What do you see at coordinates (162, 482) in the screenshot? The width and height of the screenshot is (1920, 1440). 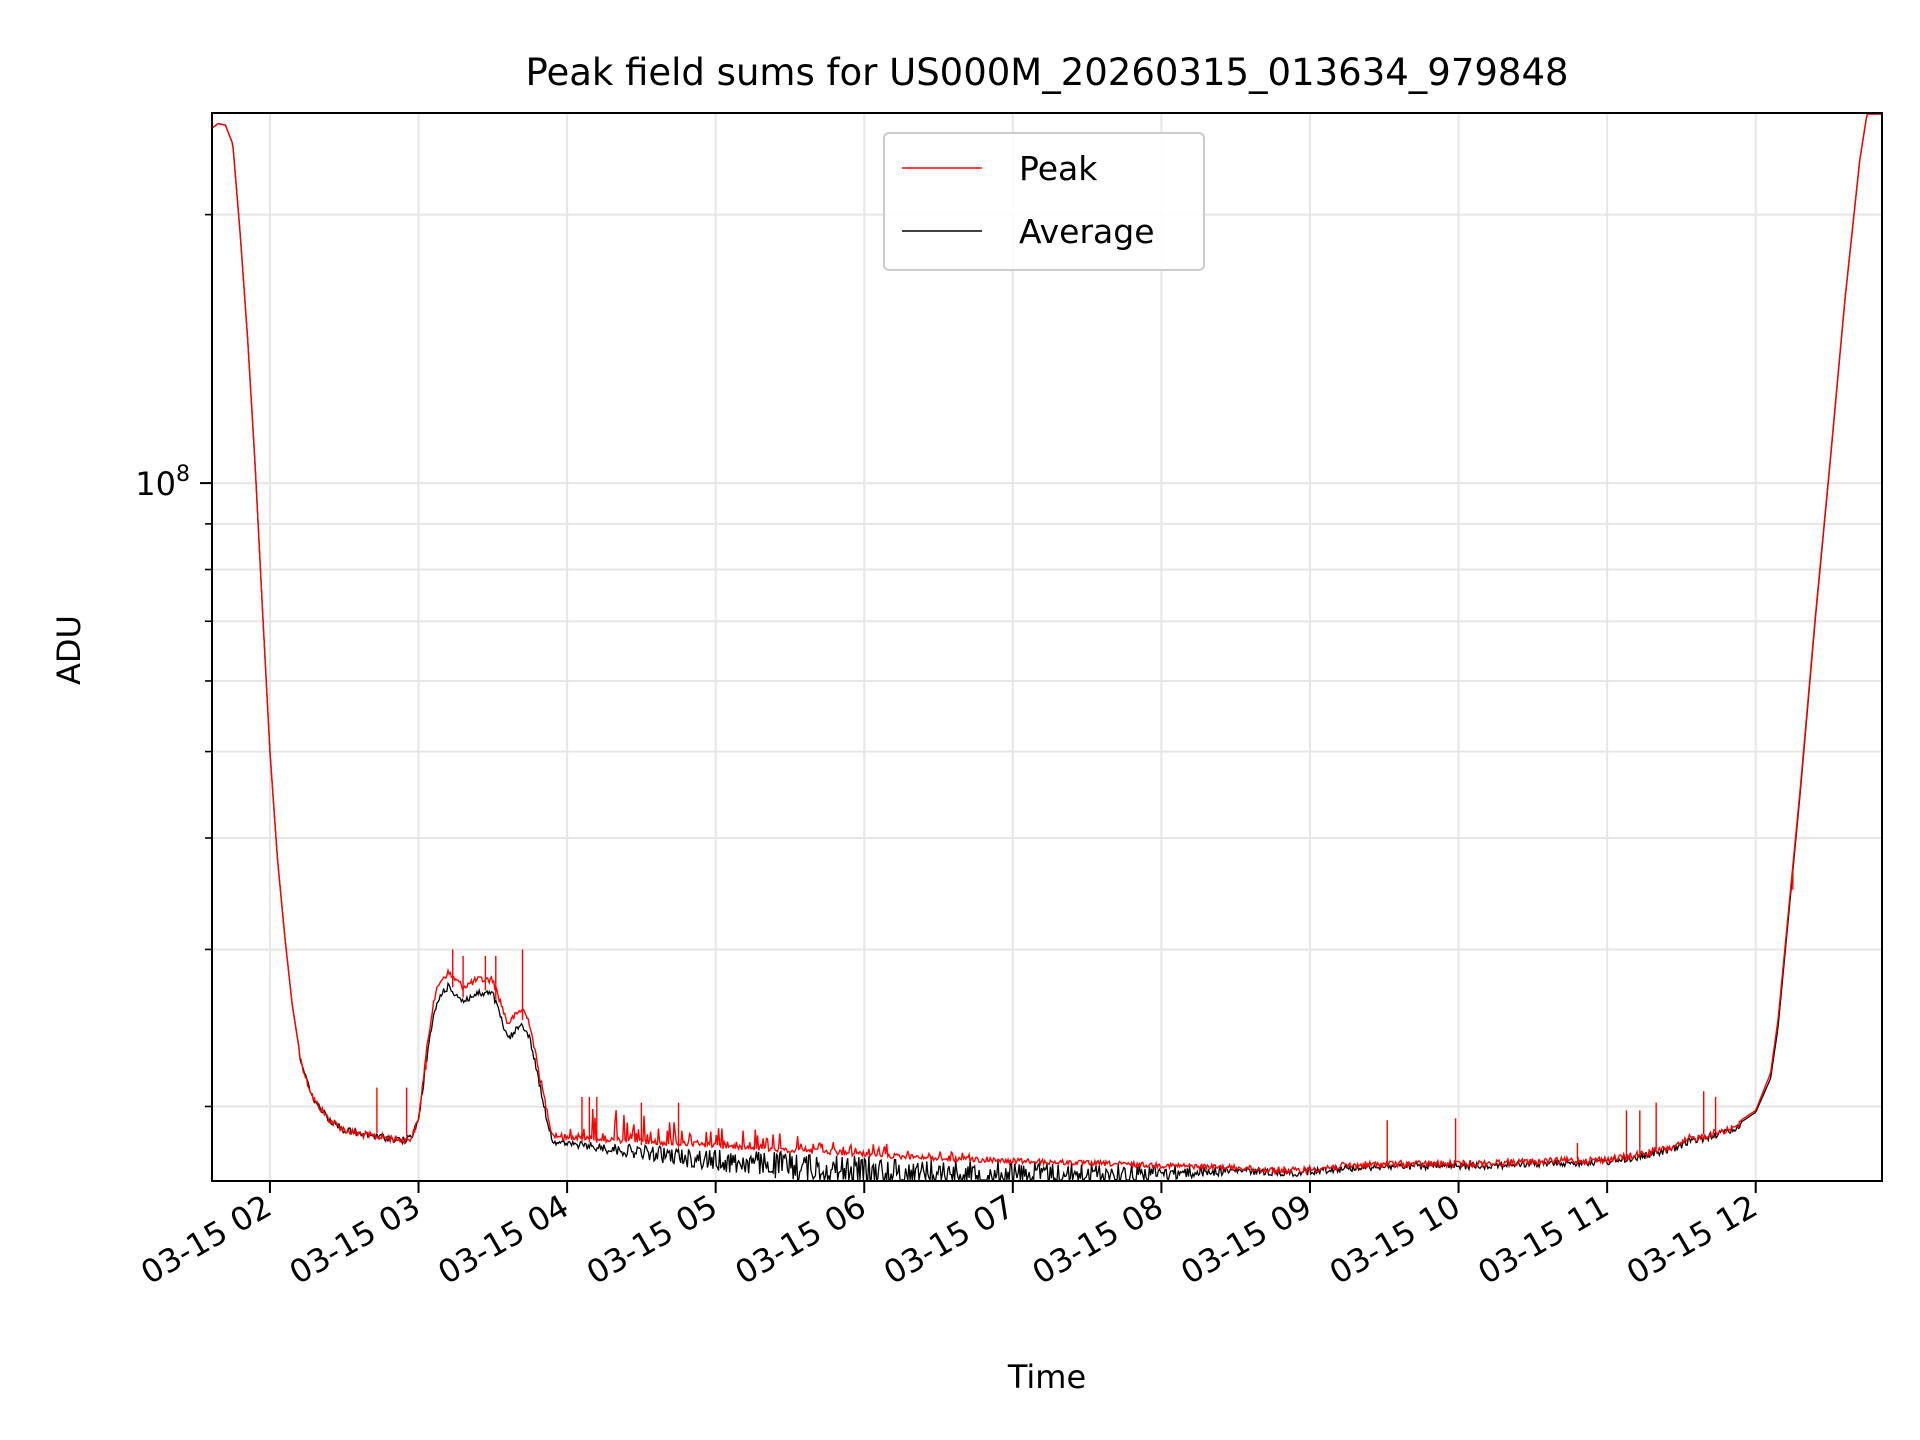 I see `y-tick-label: 108` at bounding box center [162, 482].